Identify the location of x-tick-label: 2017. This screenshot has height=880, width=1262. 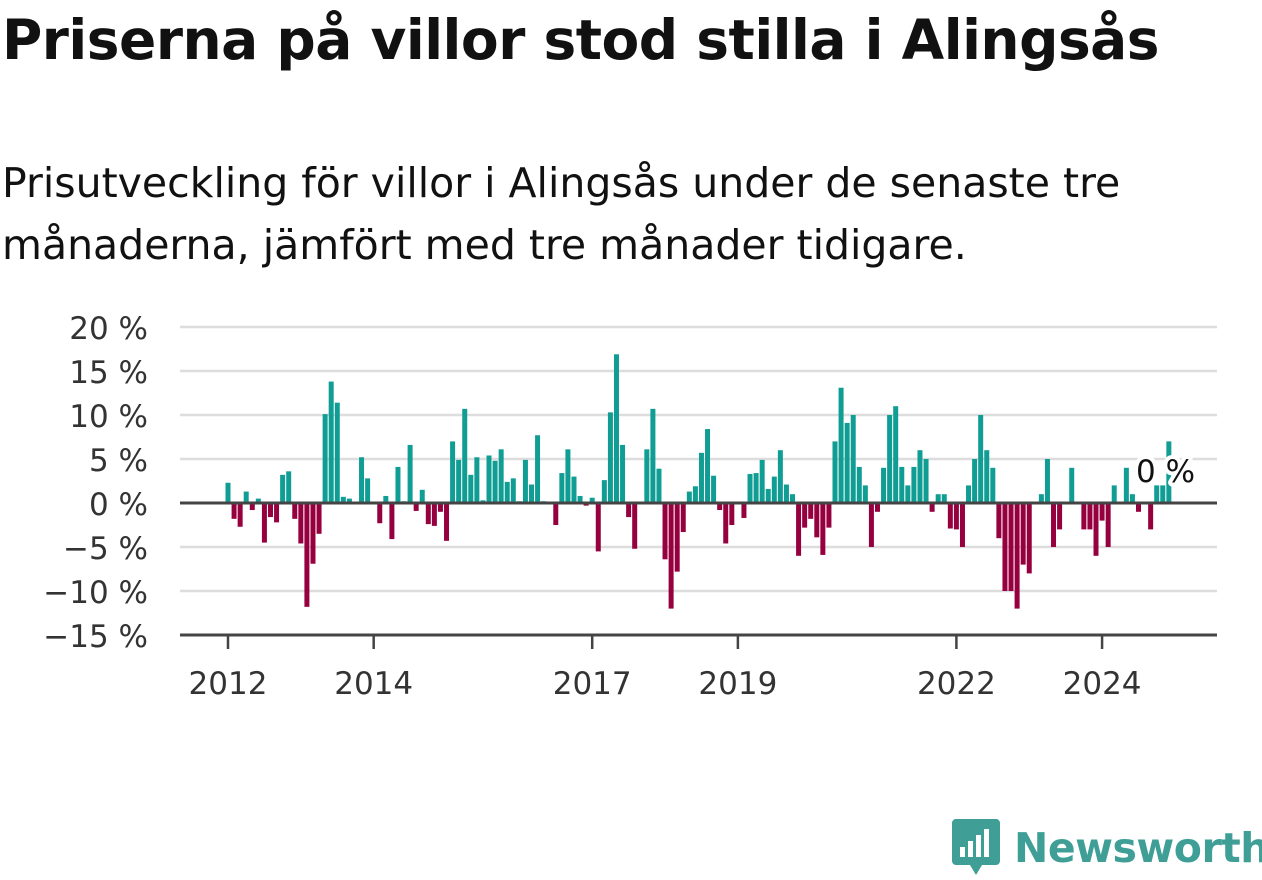
(592, 684).